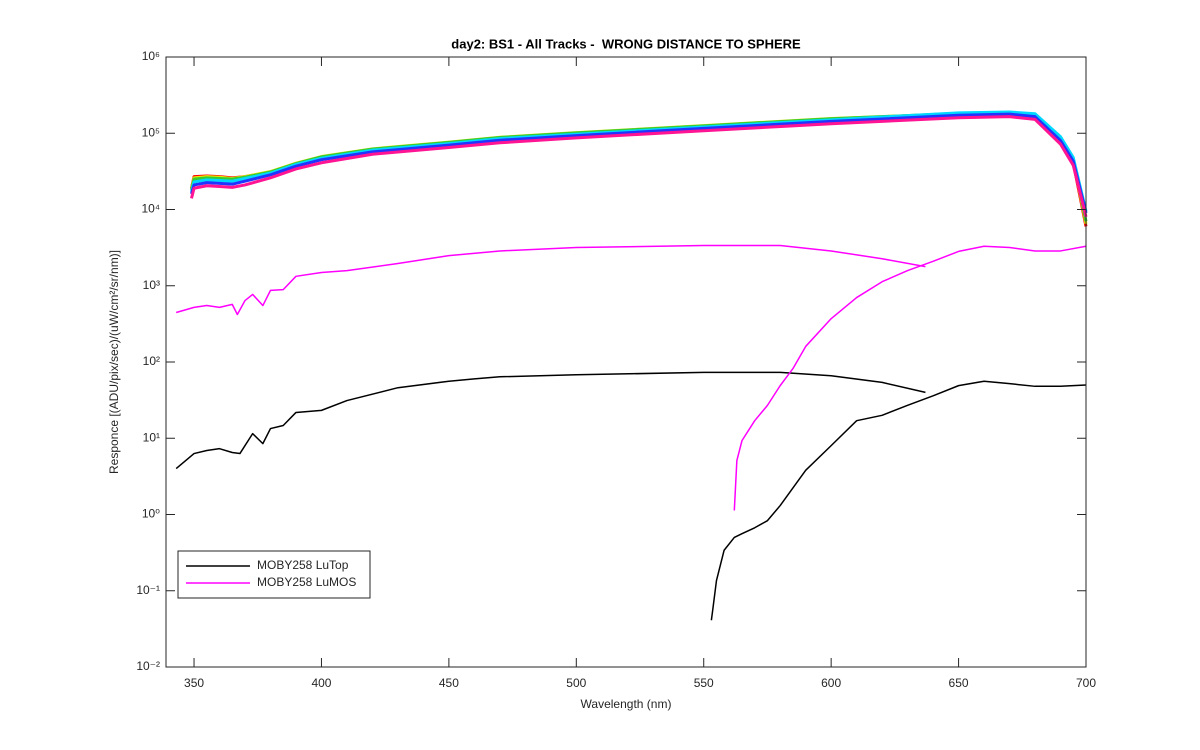 Image resolution: width=1200 pixels, height=750 pixels. I want to click on y-tick-label: 10⁶, so click(151, 56).